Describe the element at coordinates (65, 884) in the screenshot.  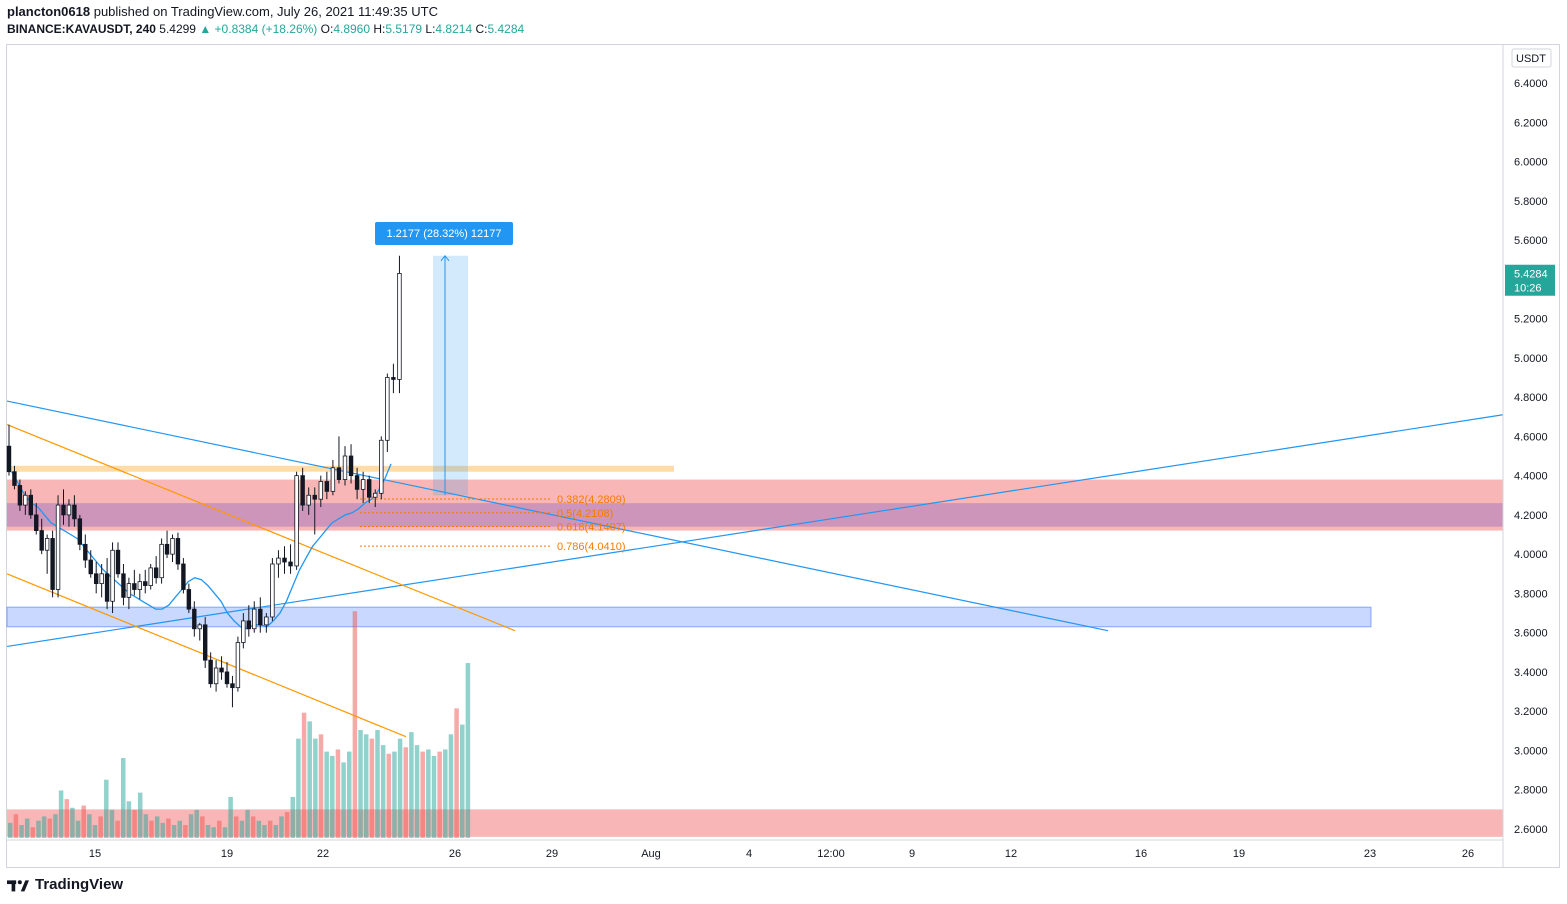
I see `tradingview-logo: TradingView` at that location.